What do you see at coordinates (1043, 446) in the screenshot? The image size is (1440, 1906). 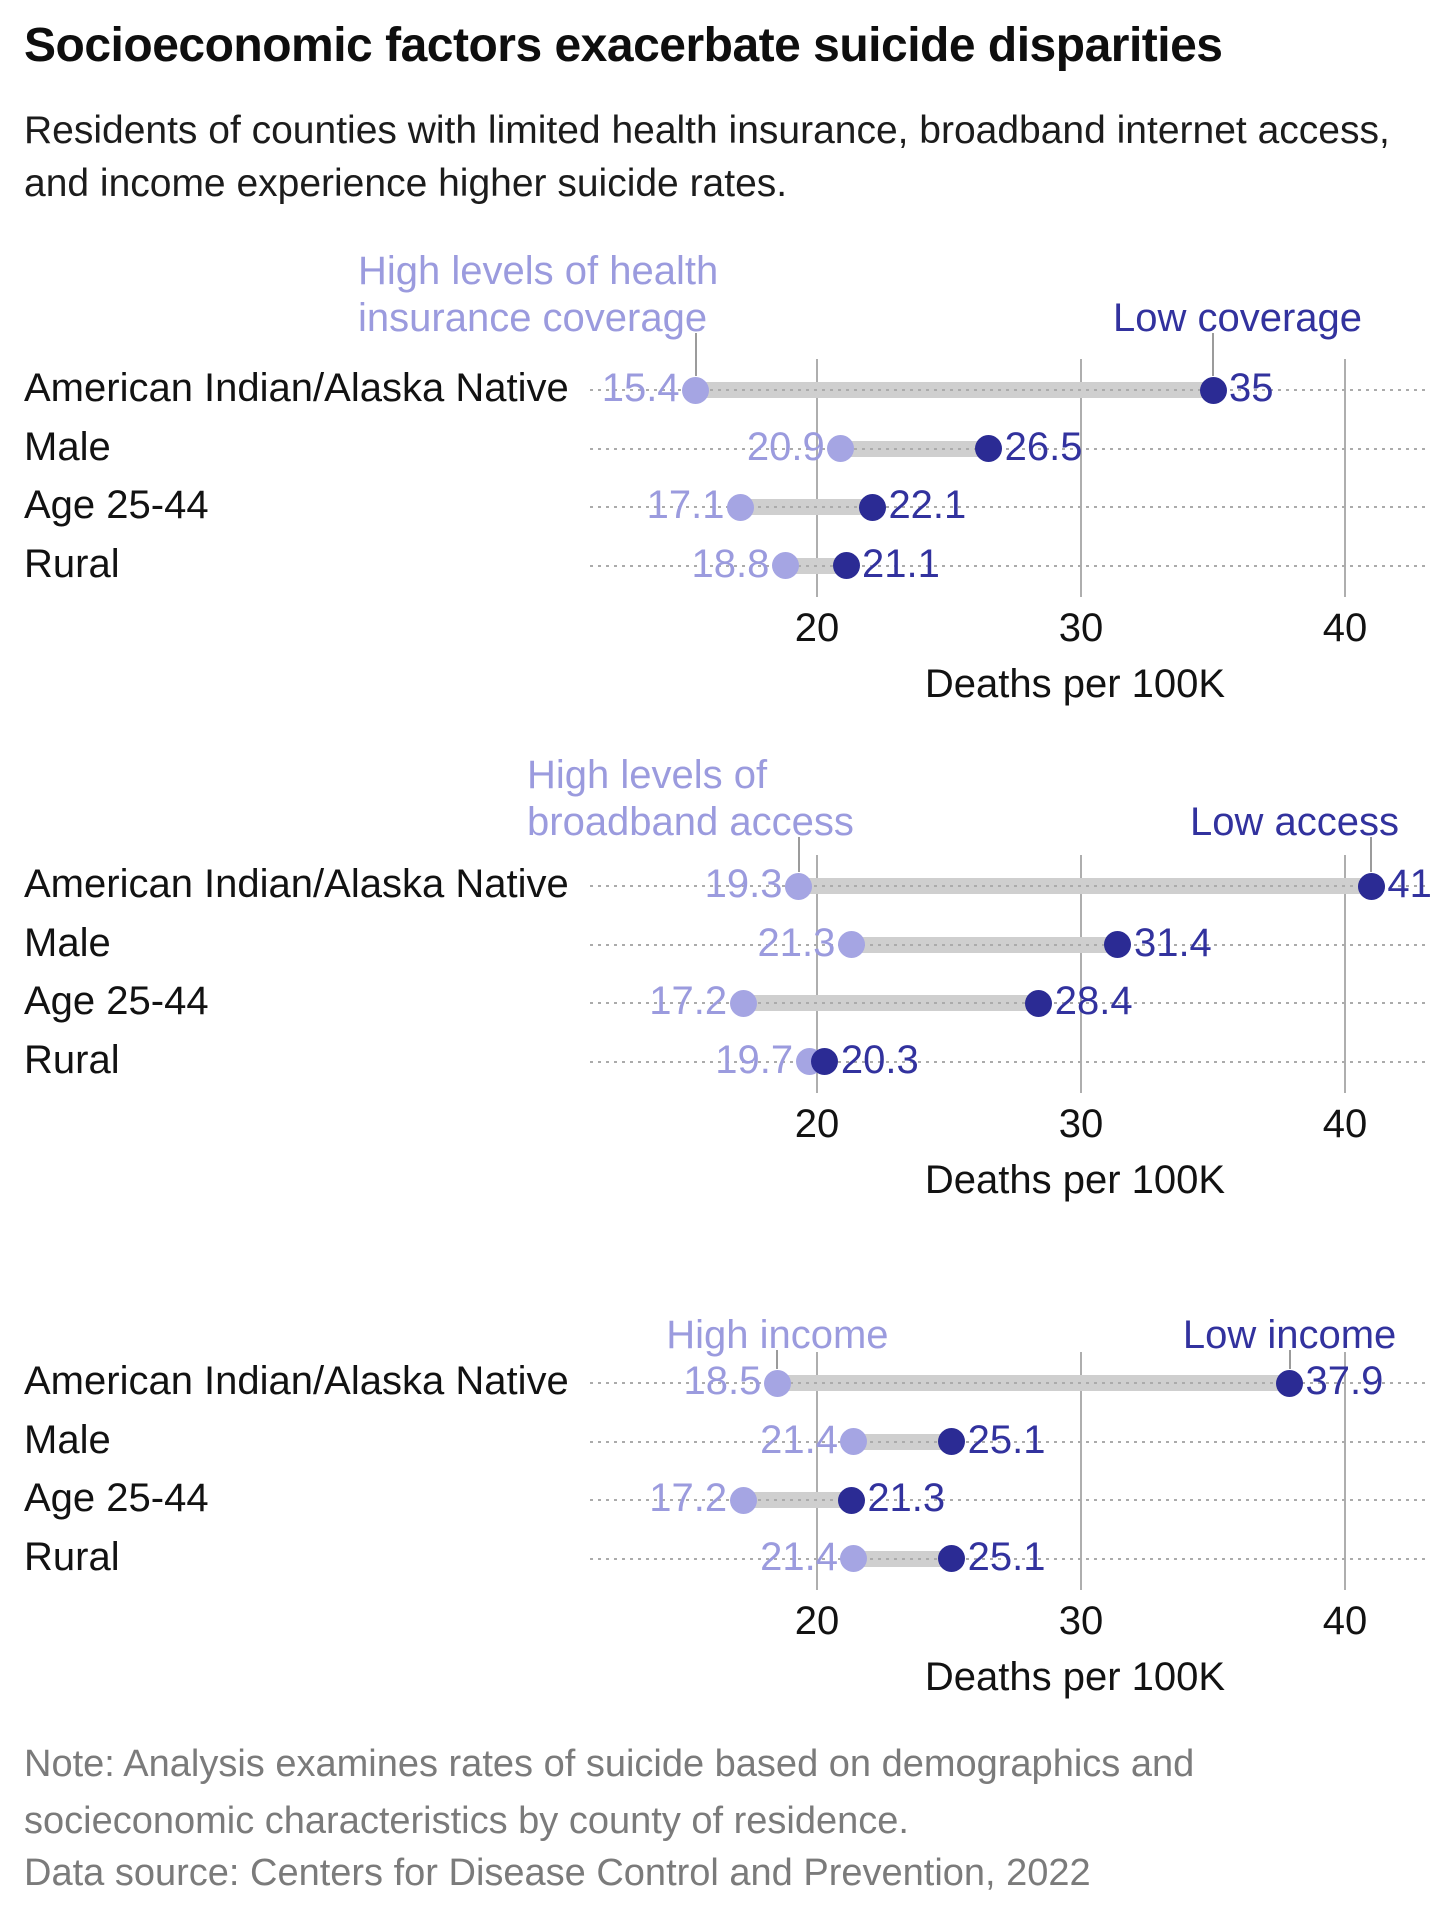 I see `low-value-label: 26.5` at bounding box center [1043, 446].